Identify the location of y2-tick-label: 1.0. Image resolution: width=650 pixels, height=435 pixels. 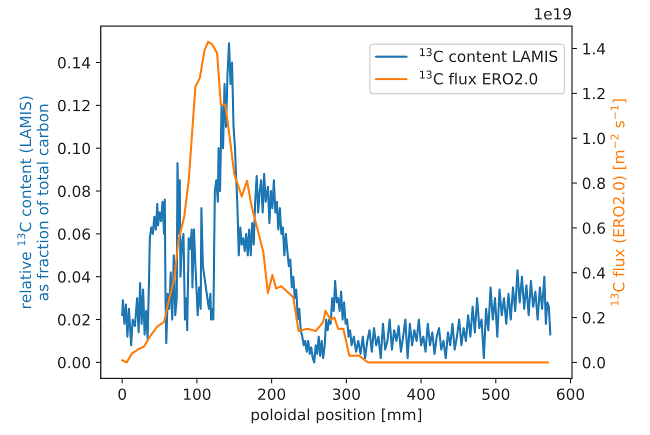
(594, 138).